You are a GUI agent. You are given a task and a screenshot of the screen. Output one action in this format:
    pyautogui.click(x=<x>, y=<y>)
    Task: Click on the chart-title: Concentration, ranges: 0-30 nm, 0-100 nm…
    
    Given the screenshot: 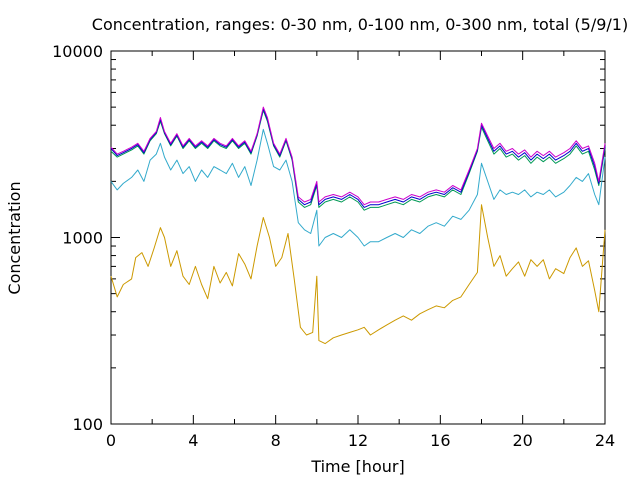 What is the action you would take?
    pyautogui.click(x=360, y=24)
    